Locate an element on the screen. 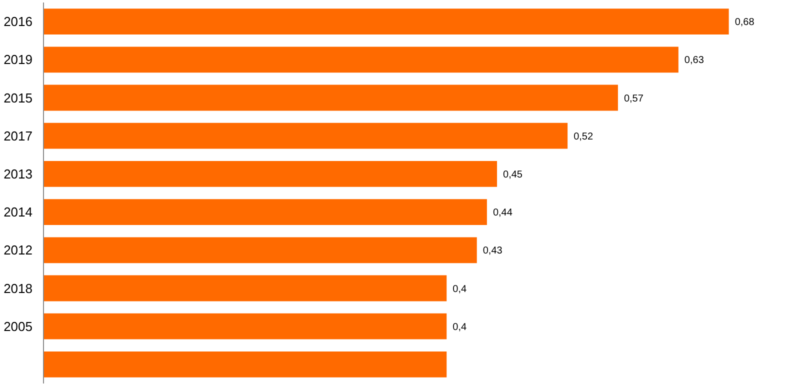 The image size is (795, 385). y-tick-label: 2005 is located at coordinates (18, 326).